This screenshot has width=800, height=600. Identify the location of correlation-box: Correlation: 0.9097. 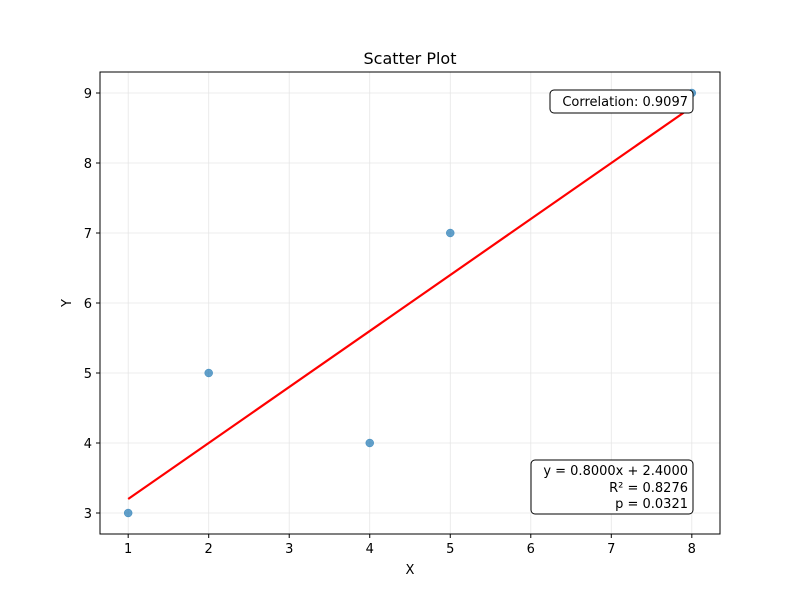
(621, 101).